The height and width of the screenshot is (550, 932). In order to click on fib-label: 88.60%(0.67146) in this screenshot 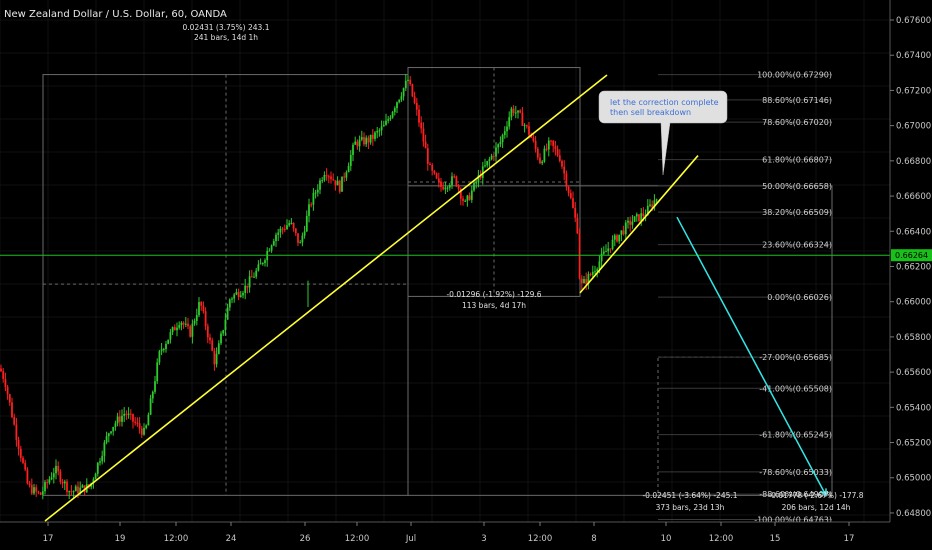, I will do `click(797, 100)`.